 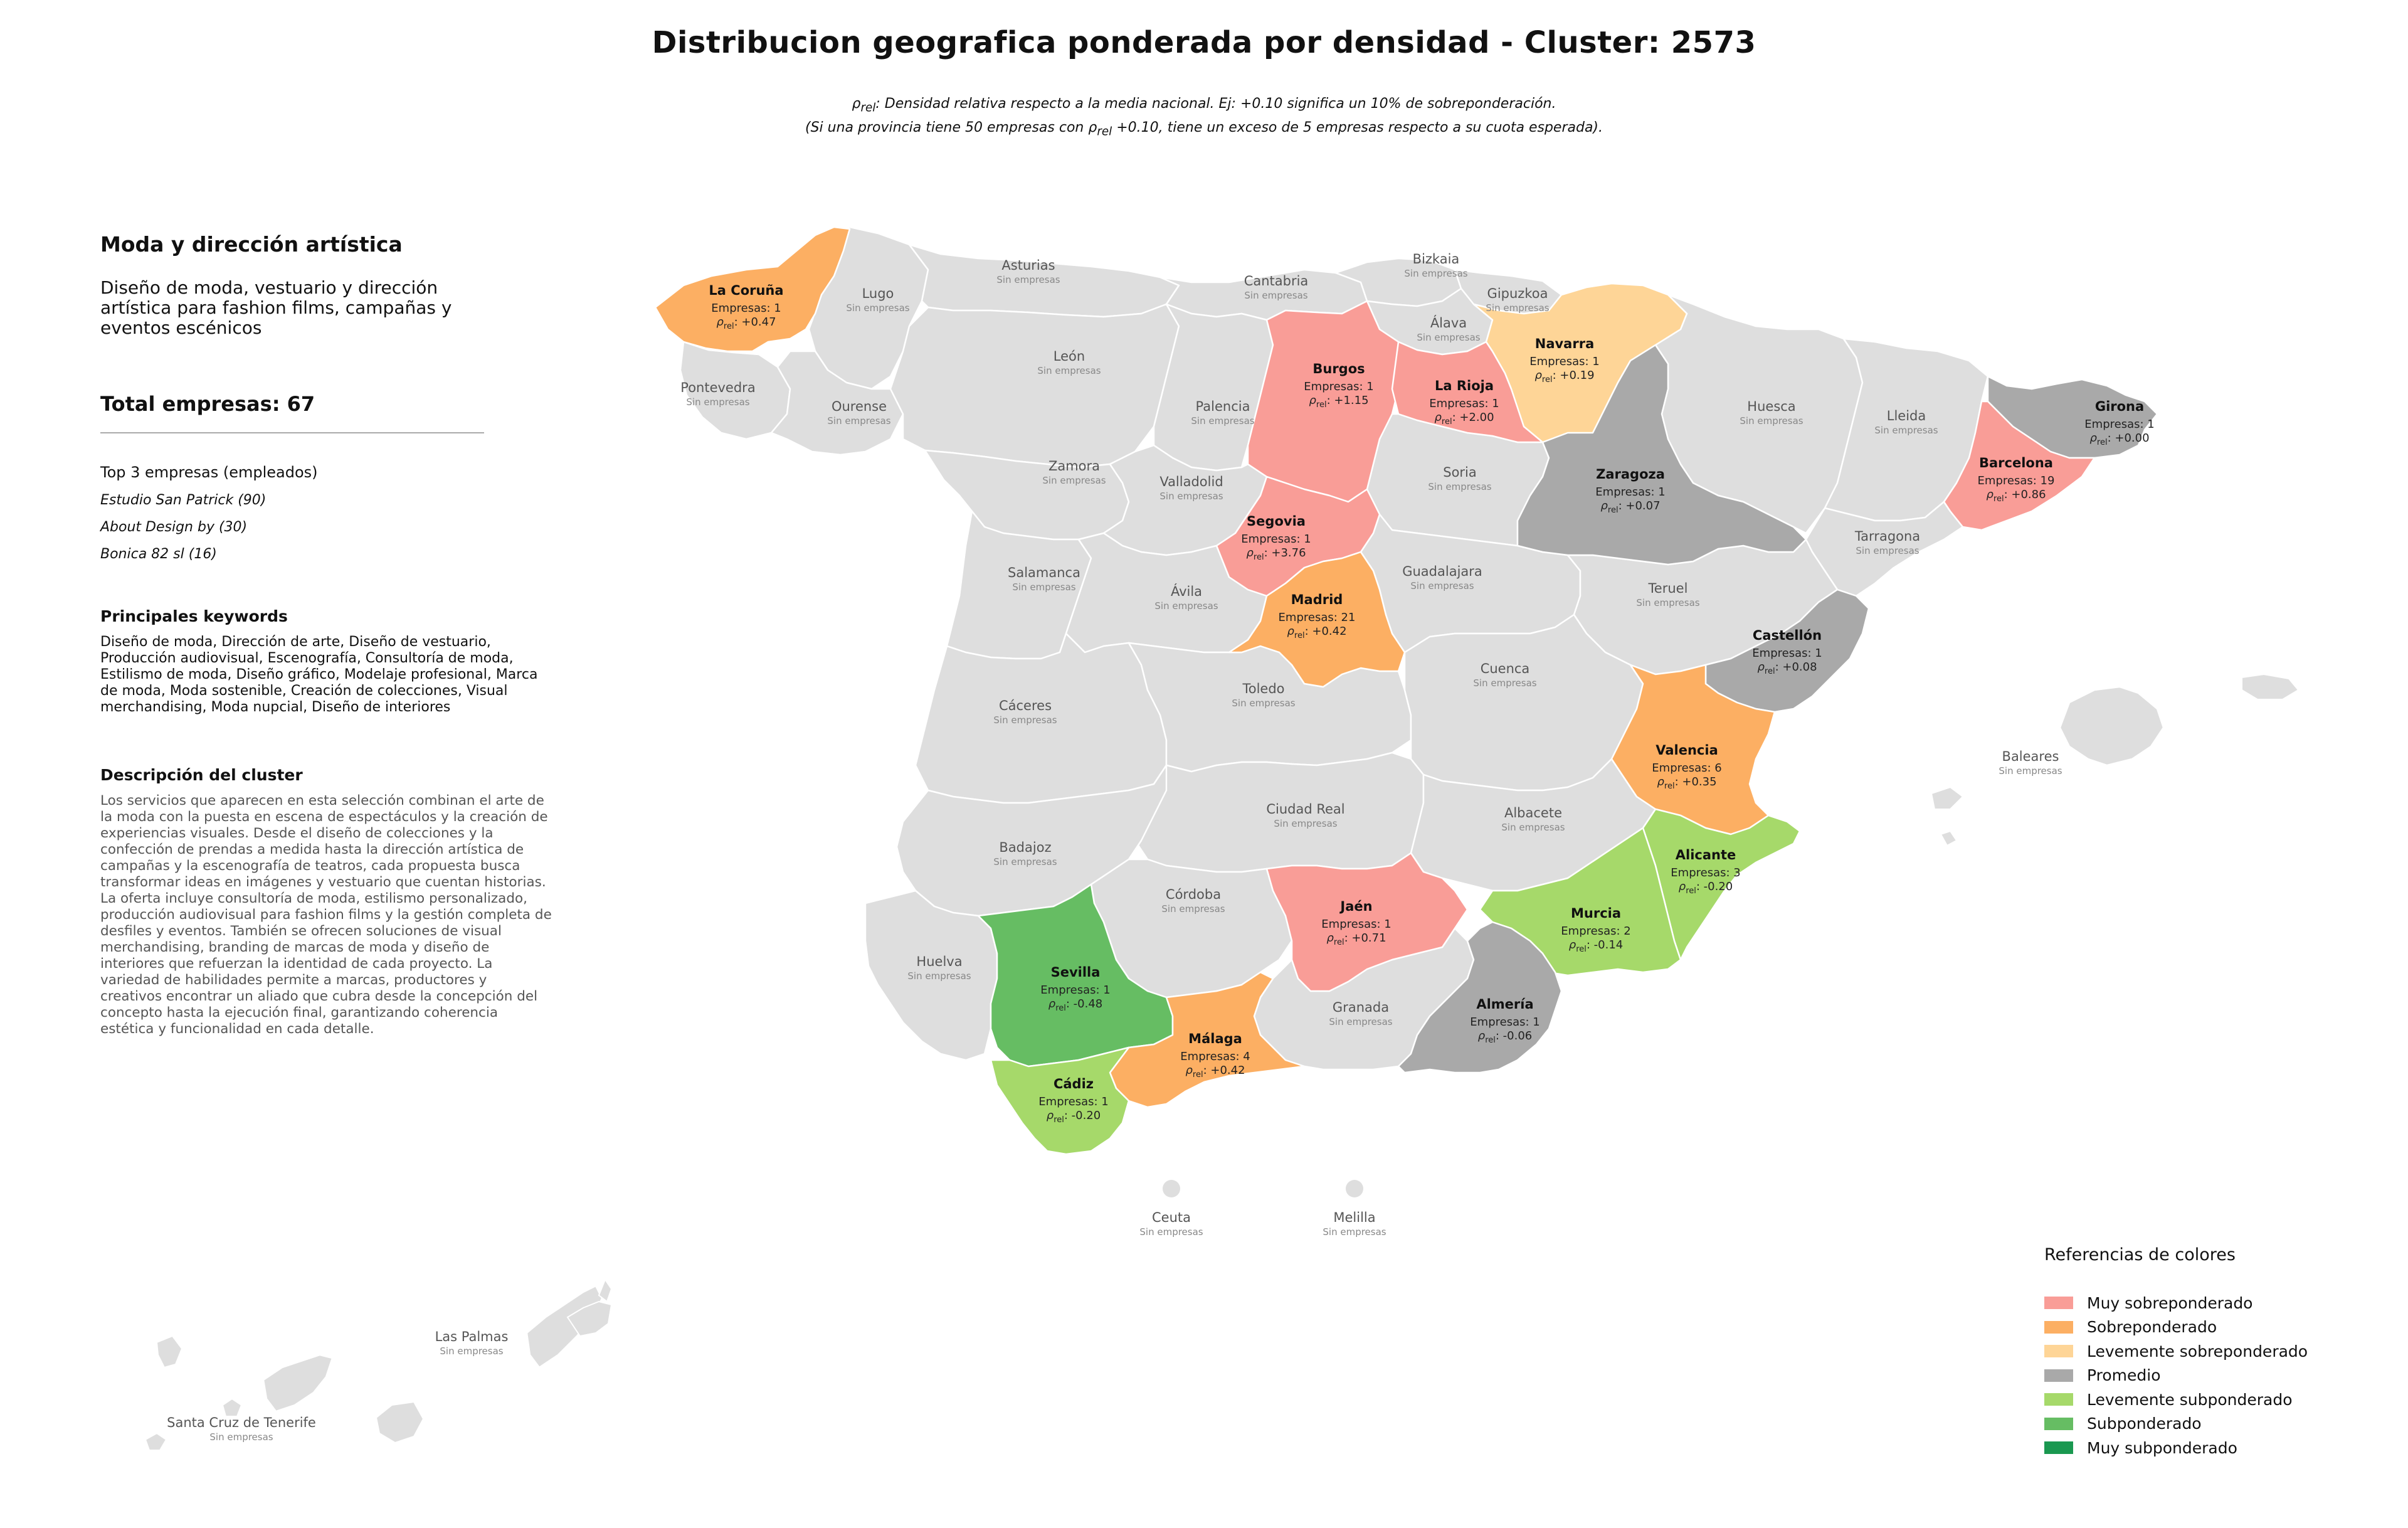 What do you see at coordinates (1338, 368) in the screenshot?
I see `province-name: Burgos` at bounding box center [1338, 368].